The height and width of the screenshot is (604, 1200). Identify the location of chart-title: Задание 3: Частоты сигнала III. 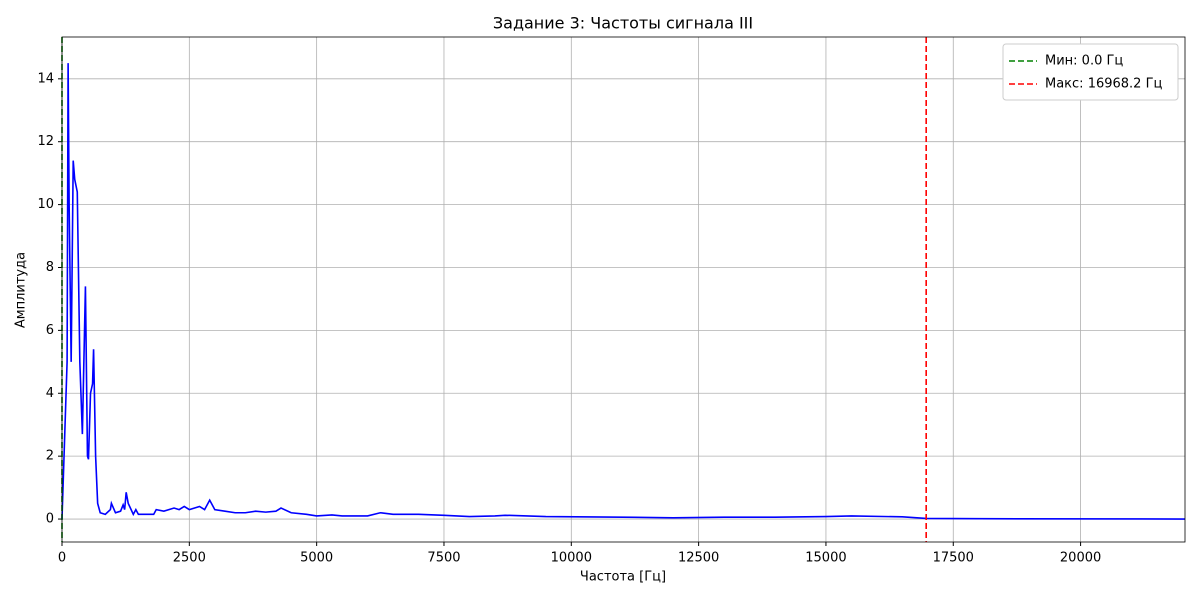
(623, 23).